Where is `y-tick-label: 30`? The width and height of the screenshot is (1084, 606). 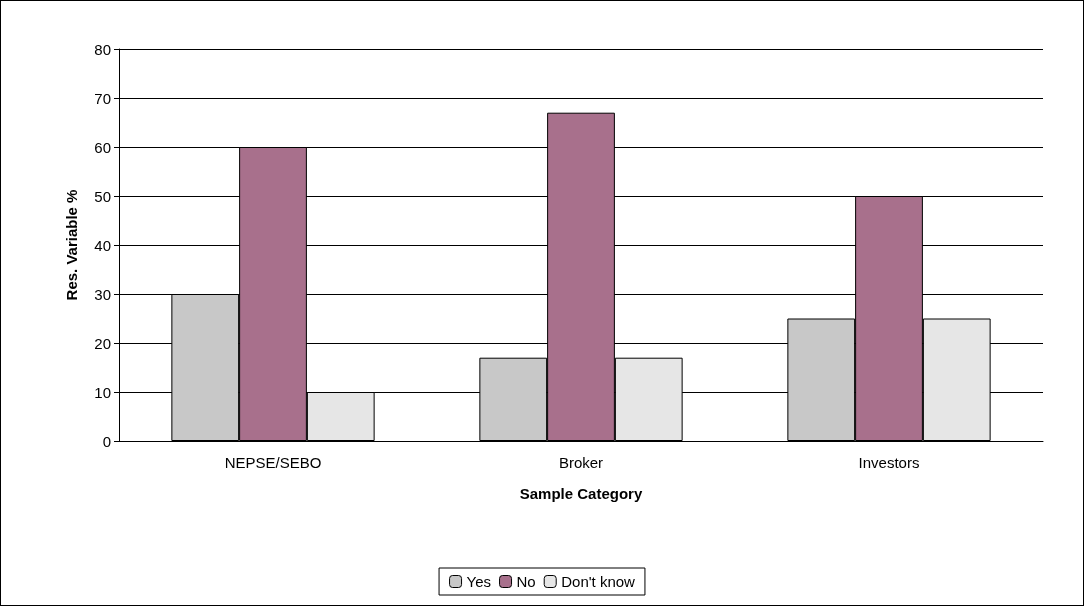
y-tick-label: 30 is located at coordinates (102, 294).